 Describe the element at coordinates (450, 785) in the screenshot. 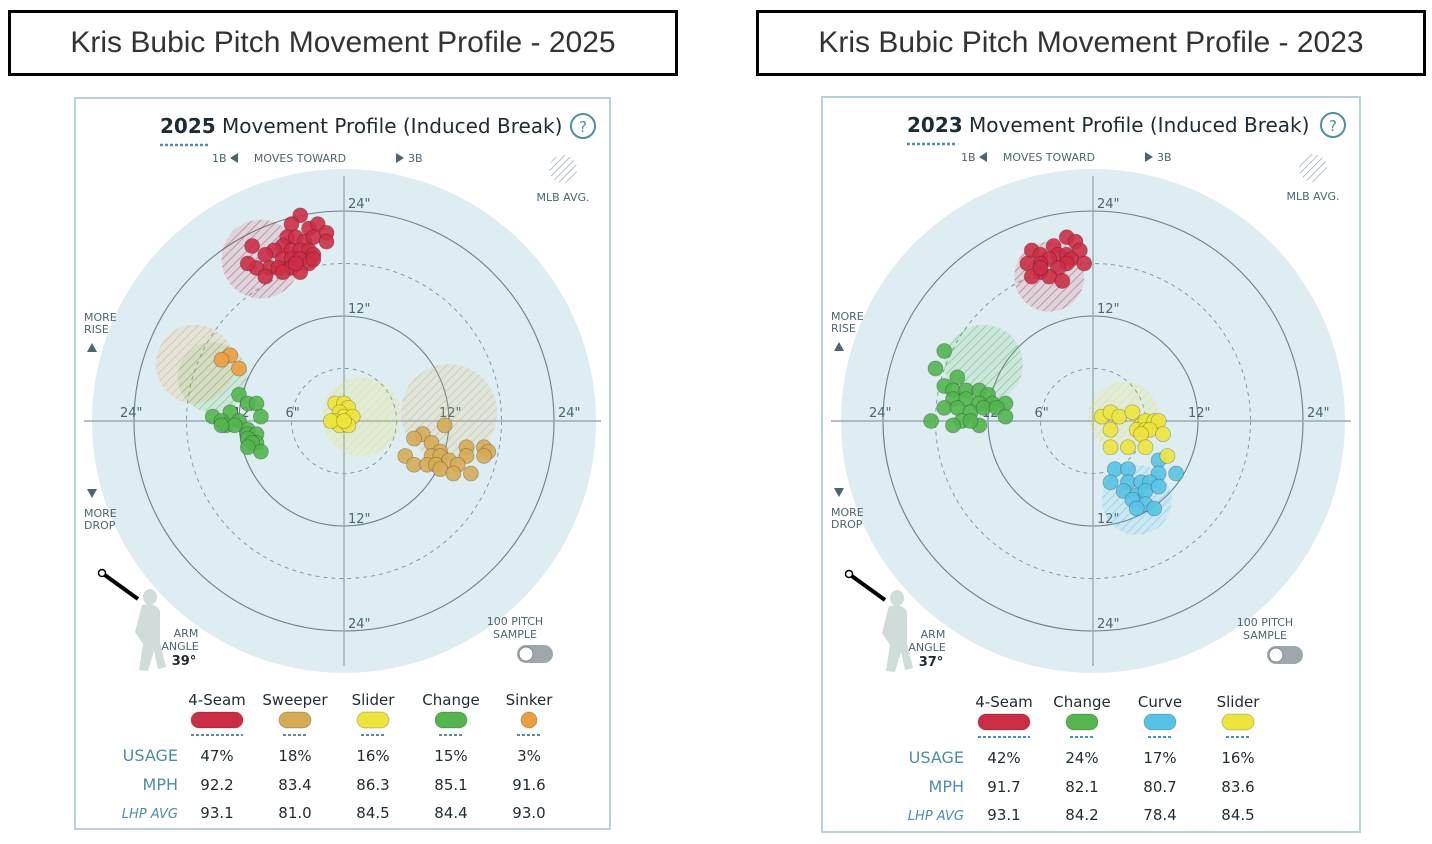

I see `mph-value-change: 85.1` at that location.